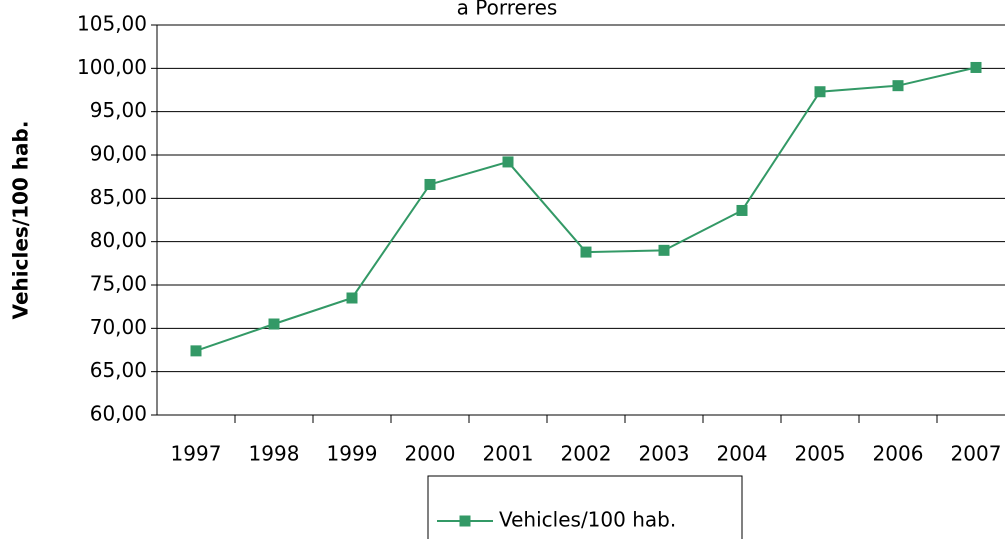 This screenshot has height=539, width=1005. What do you see at coordinates (118, 110) in the screenshot?
I see `y-tick-label: 95,00` at bounding box center [118, 110].